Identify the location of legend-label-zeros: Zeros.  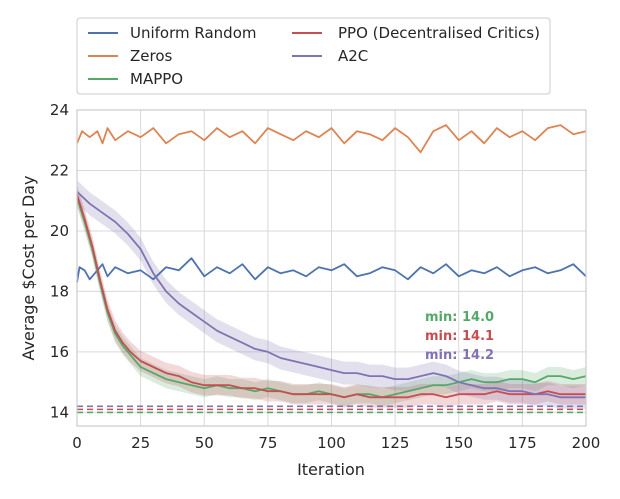
(151, 56).